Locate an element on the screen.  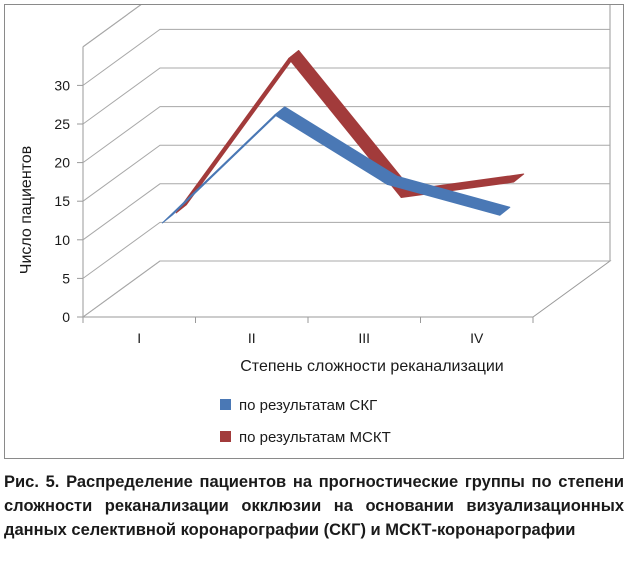
y-tick-label: 0 is located at coordinates (66, 317).